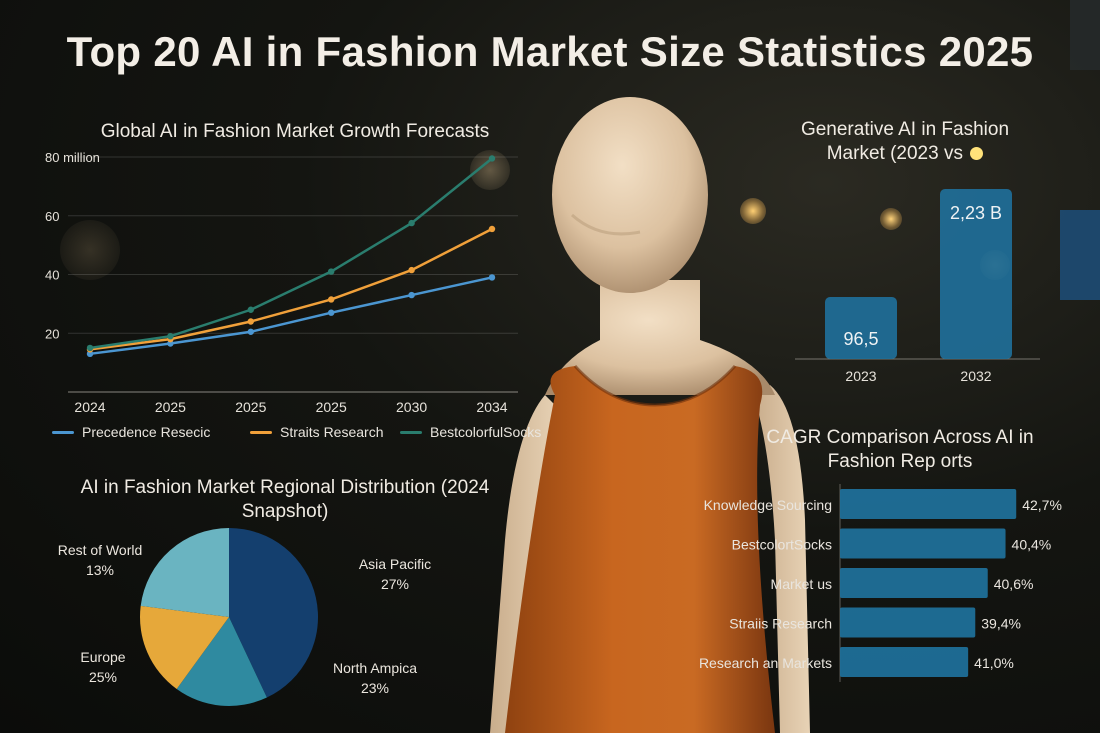 Image resolution: width=1100 pixels, height=733 pixels. I want to click on pie-label-asia-pacific: Asia Pacific 27%, so click(395, 574).